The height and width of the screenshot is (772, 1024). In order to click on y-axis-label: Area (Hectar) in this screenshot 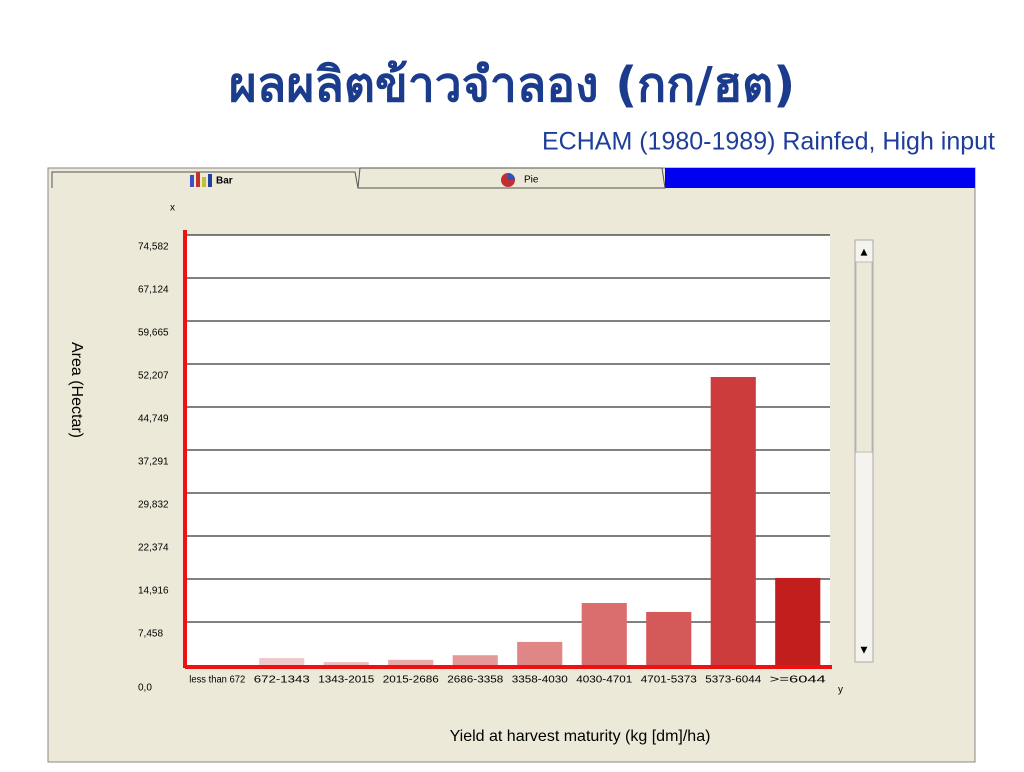, I will do `click(76, 390)`.